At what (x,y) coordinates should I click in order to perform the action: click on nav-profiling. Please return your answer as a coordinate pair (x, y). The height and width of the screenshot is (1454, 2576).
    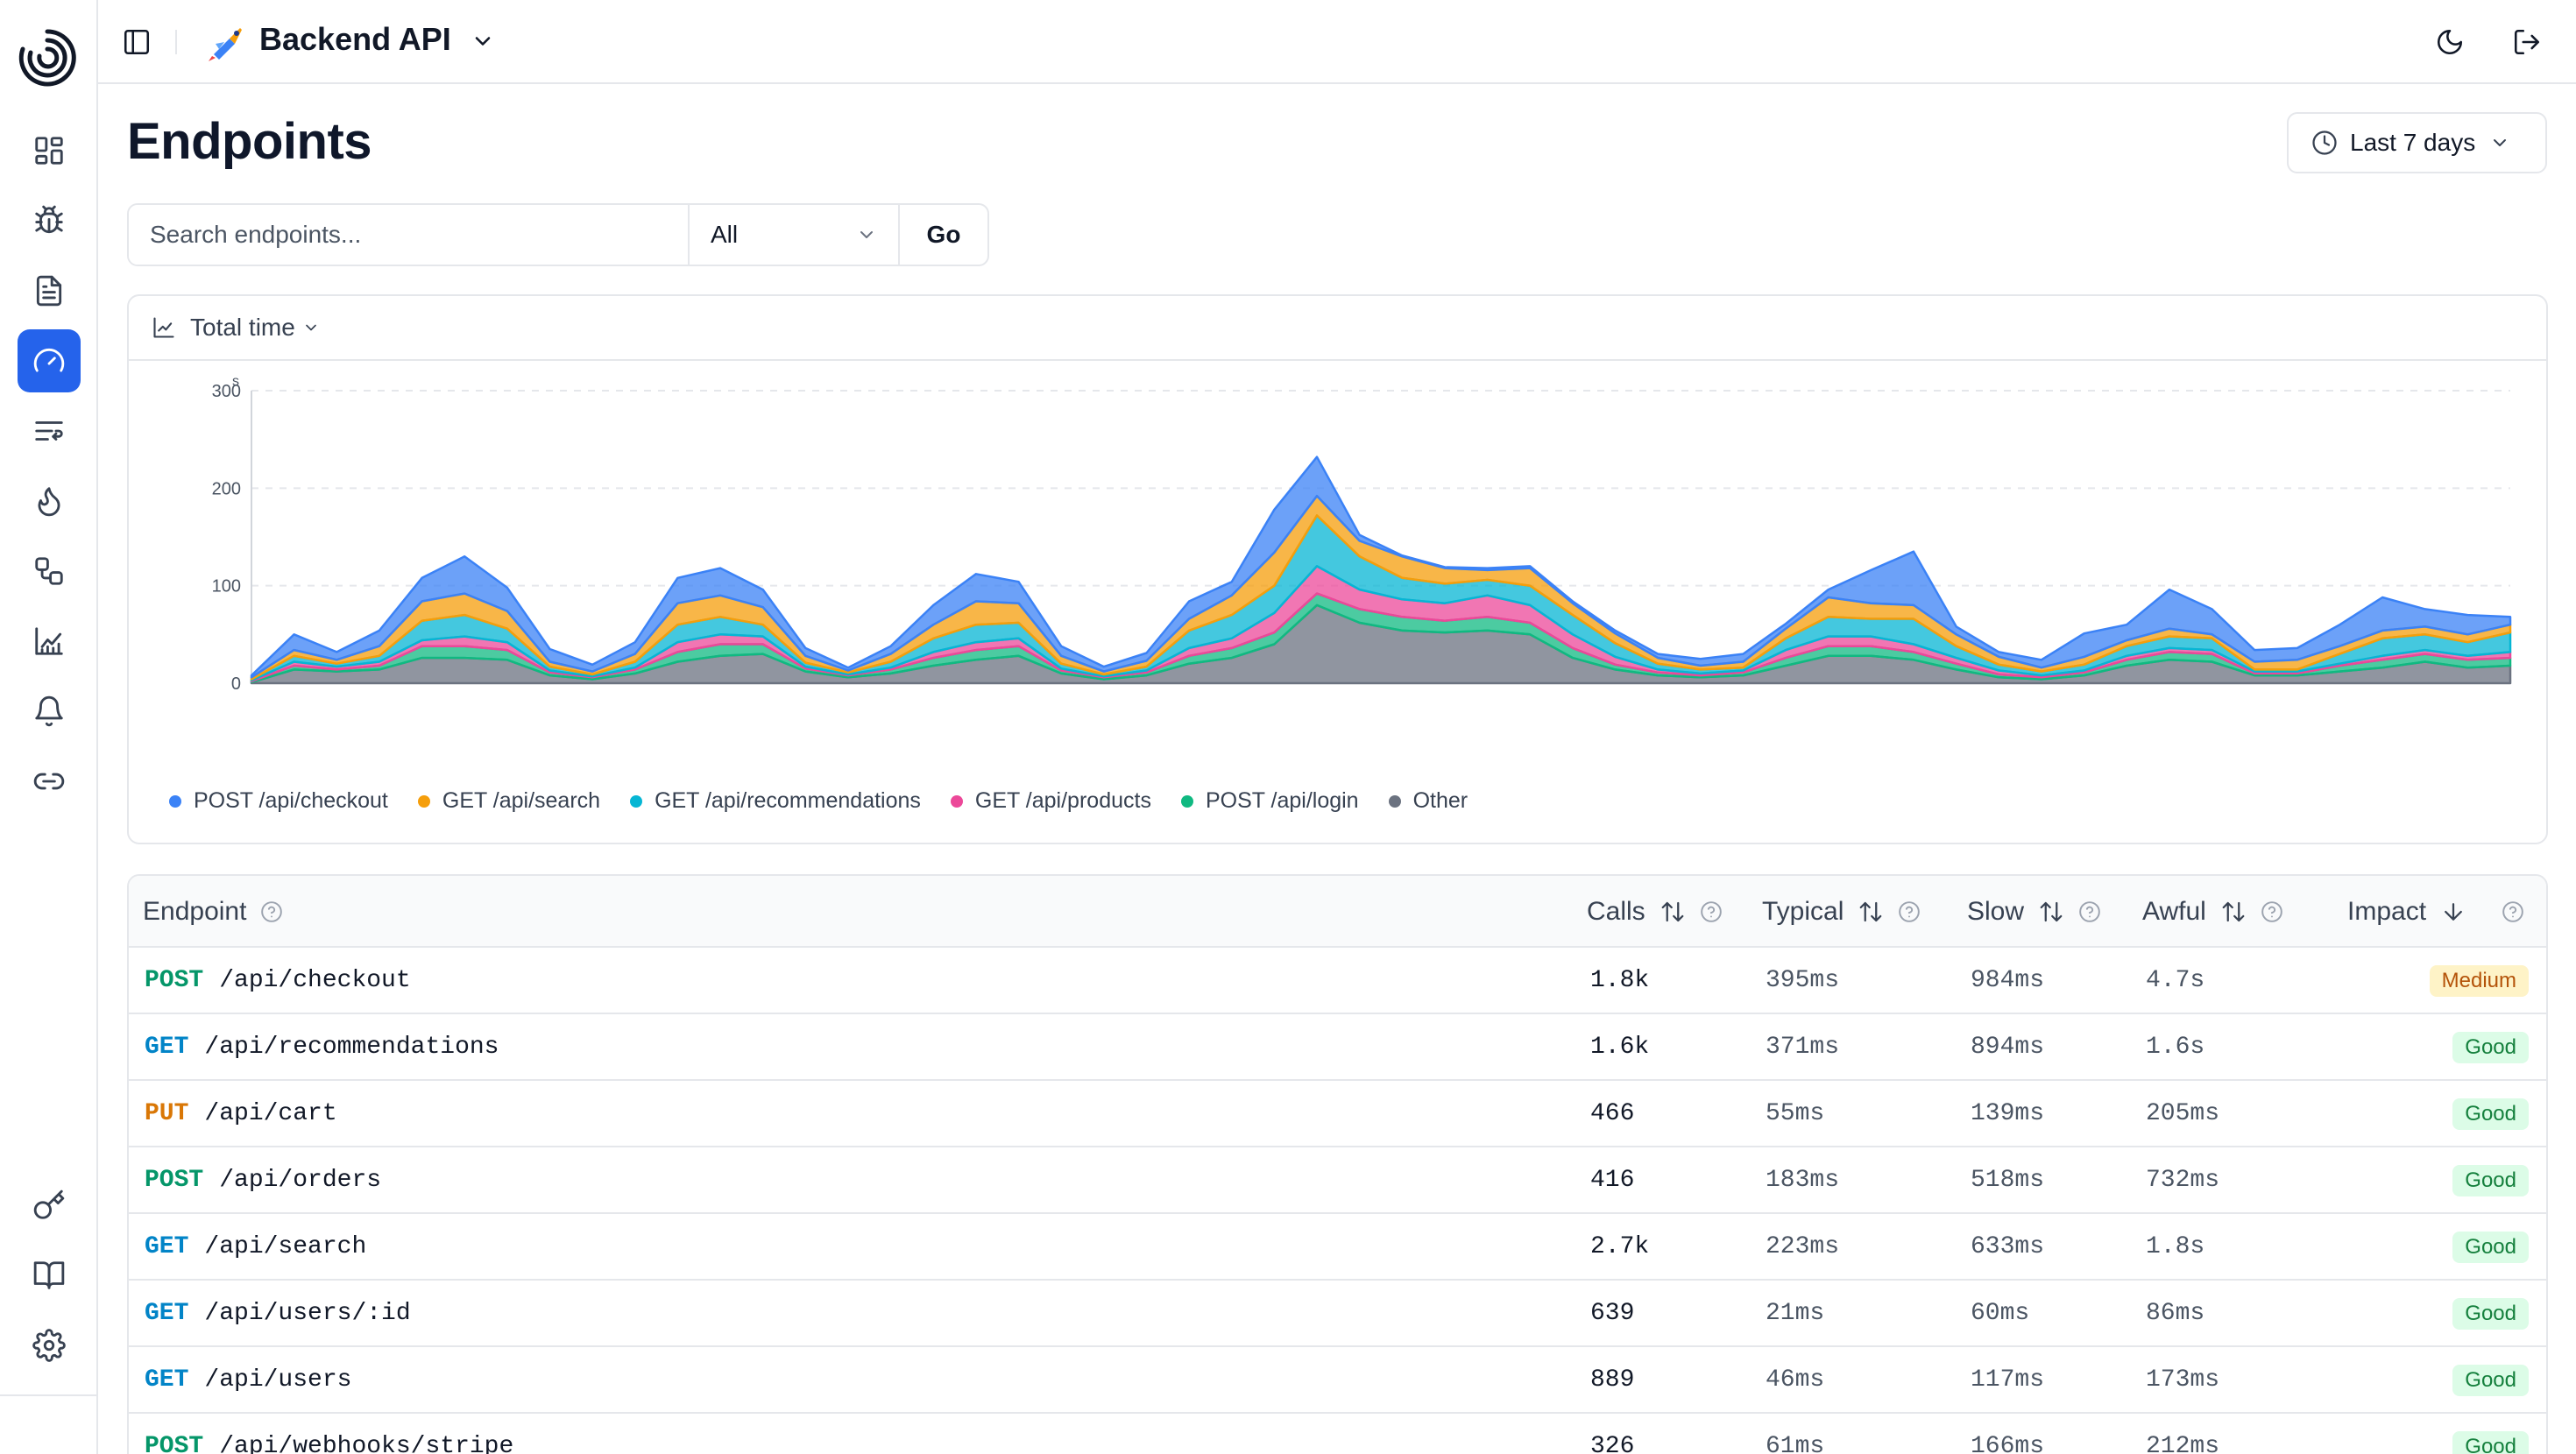
    Looking at the image, I should click on (49, 501).